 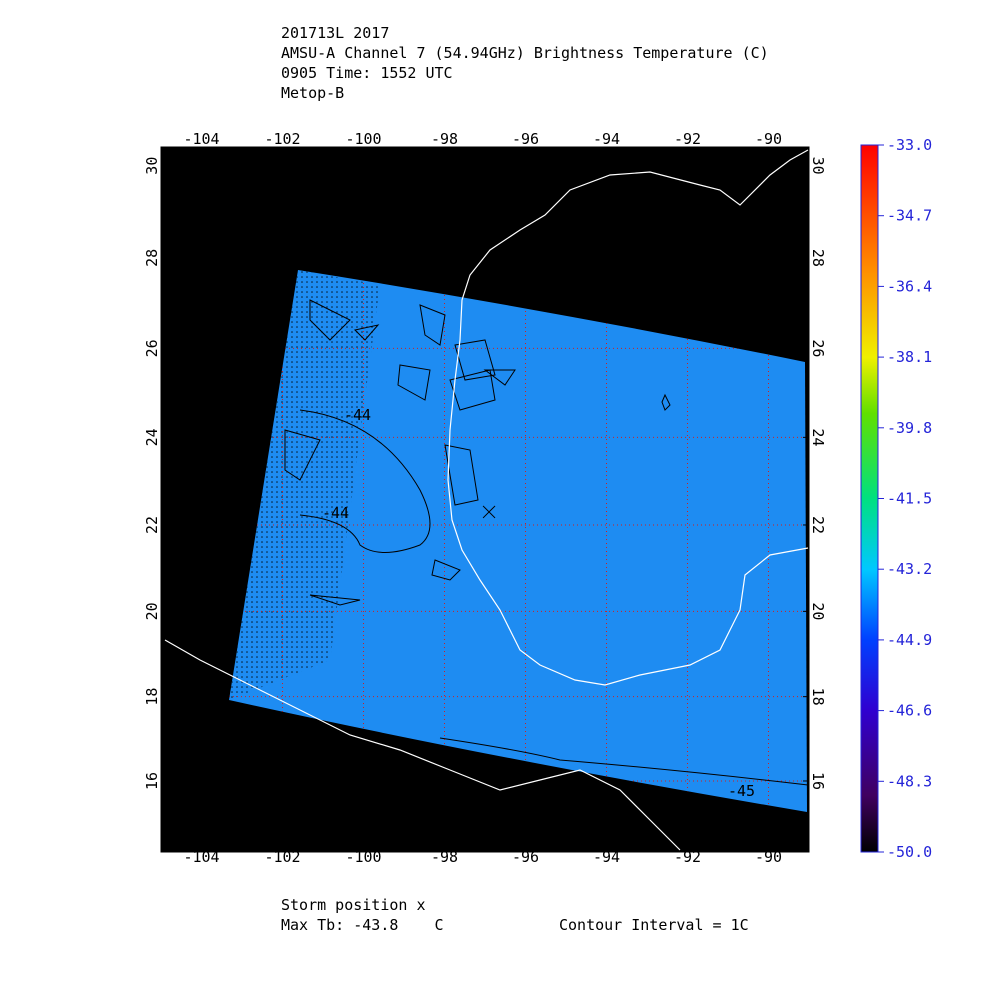 I want to click on storm-position, so click(x=489, y=512).